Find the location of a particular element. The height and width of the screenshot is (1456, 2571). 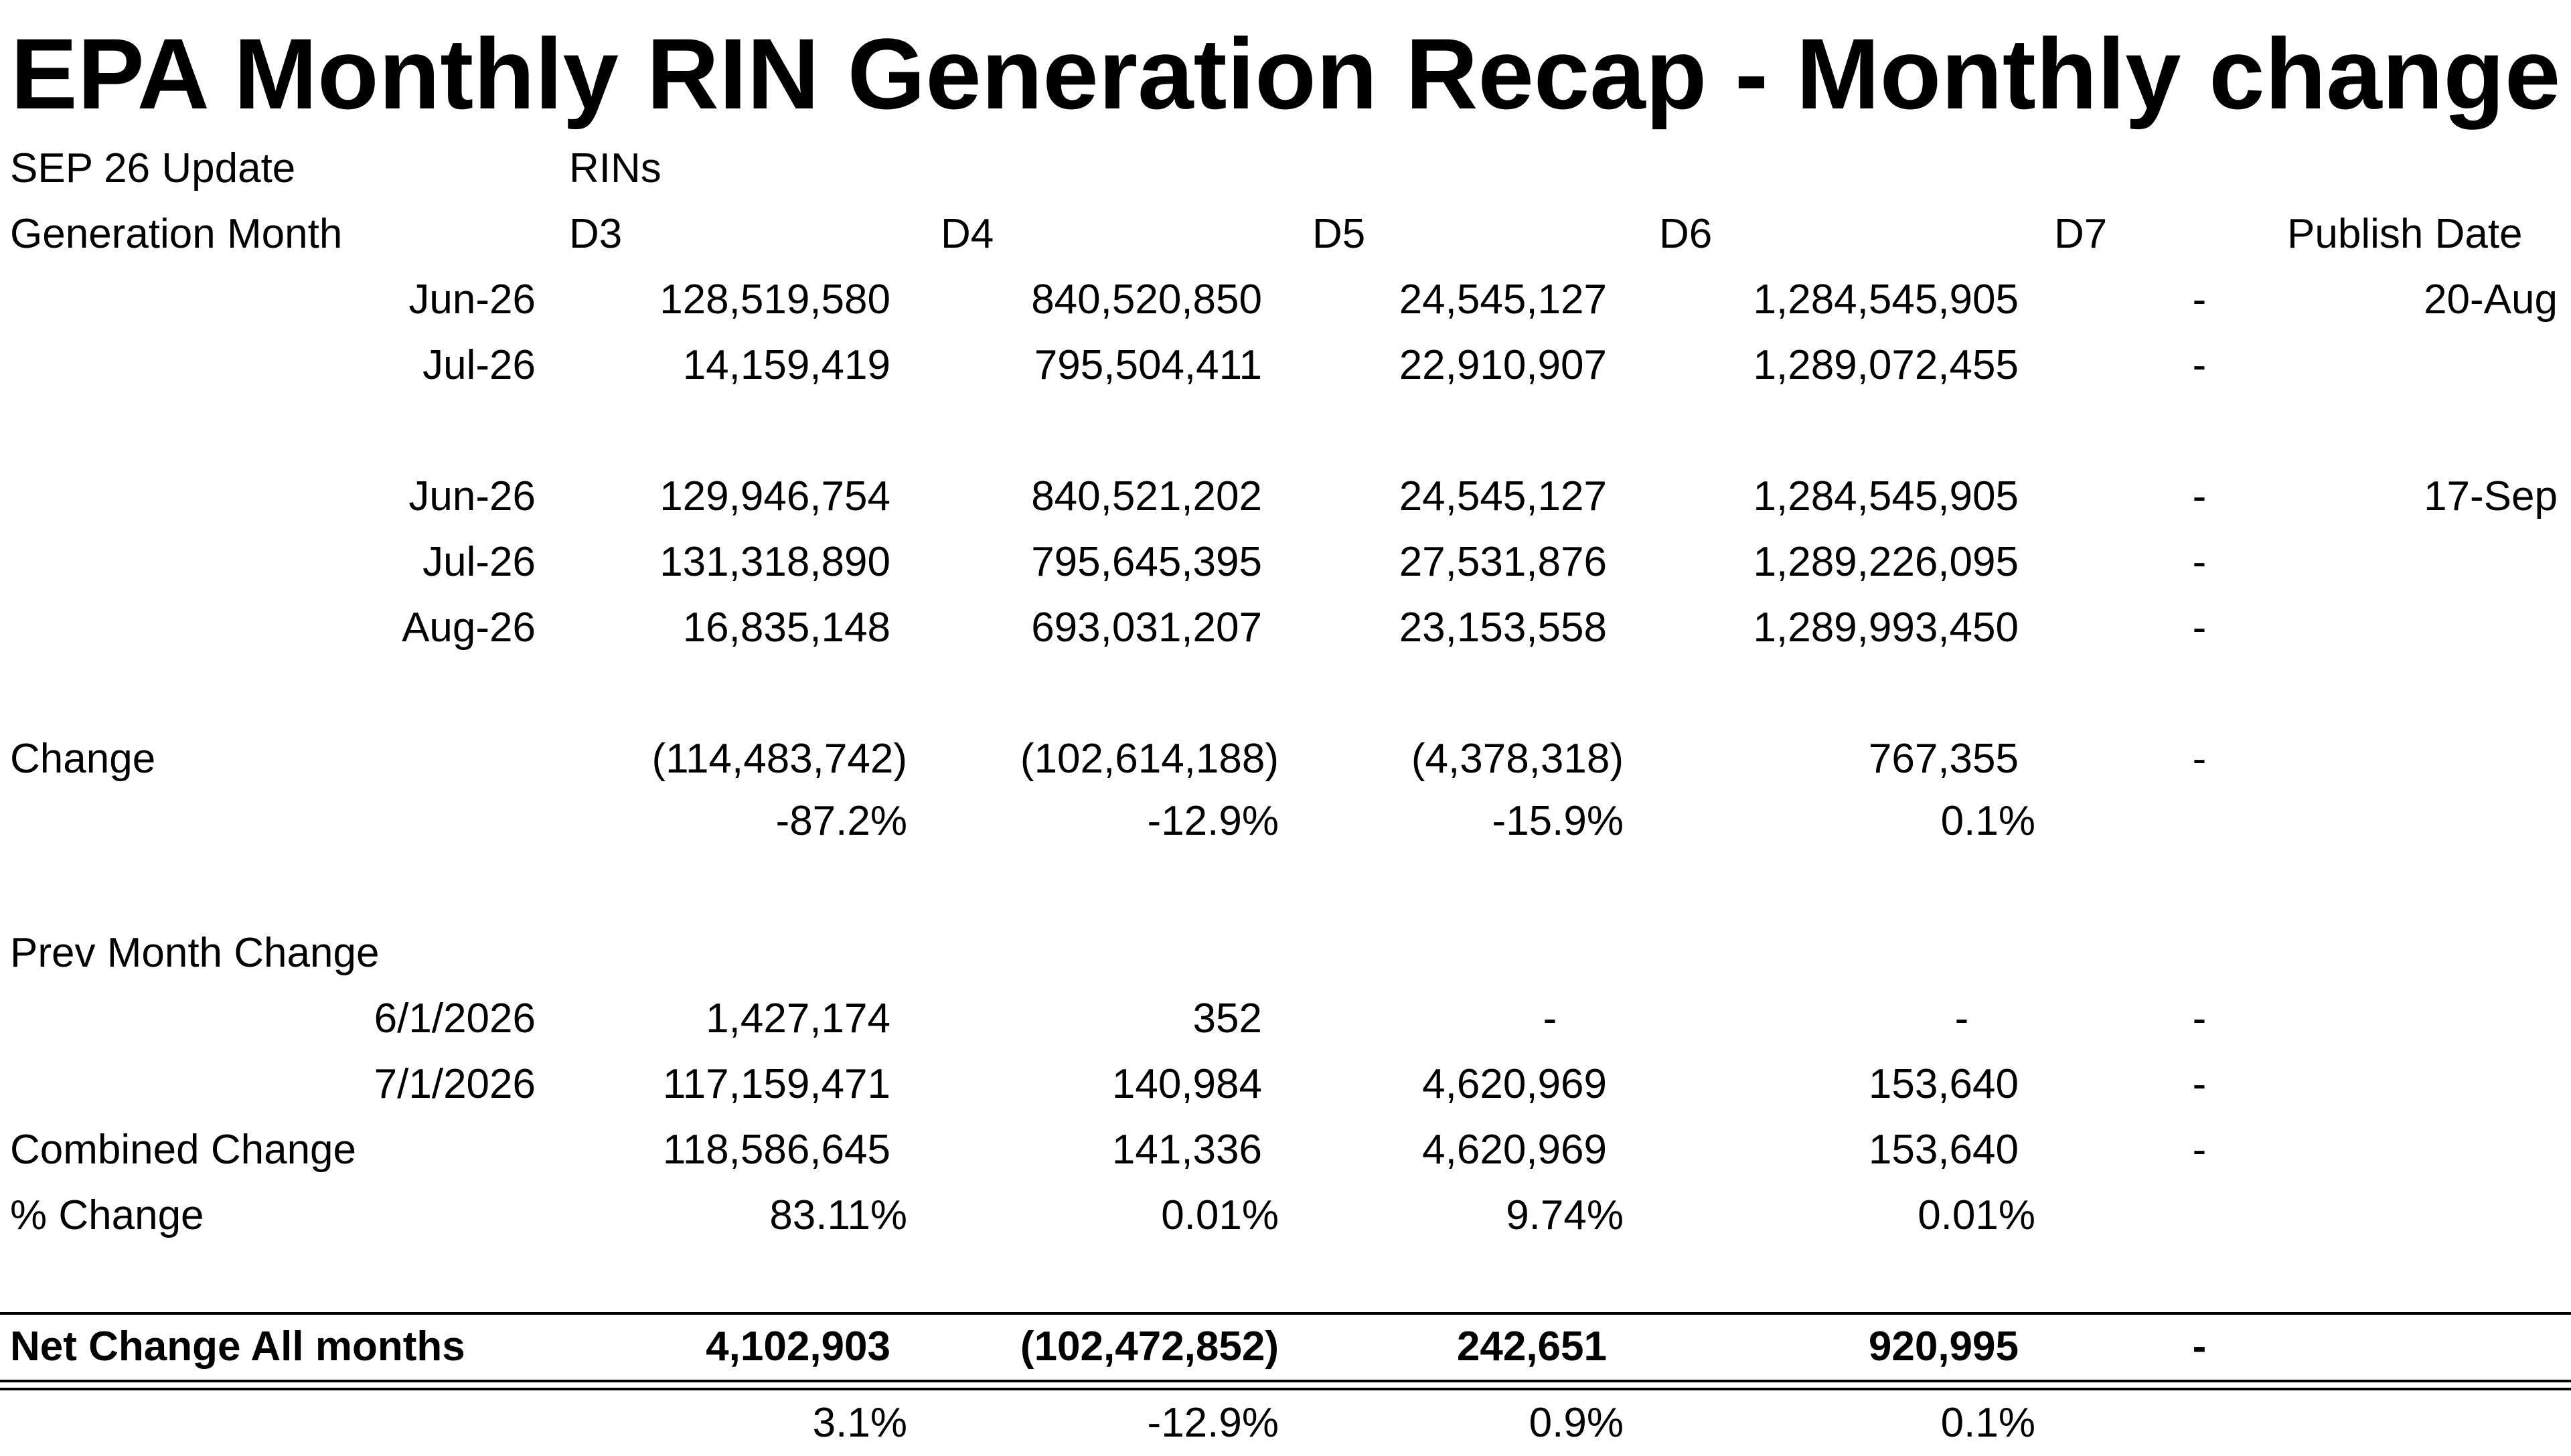

pct-d3: -87.2% is located at coordinates (841, 821).